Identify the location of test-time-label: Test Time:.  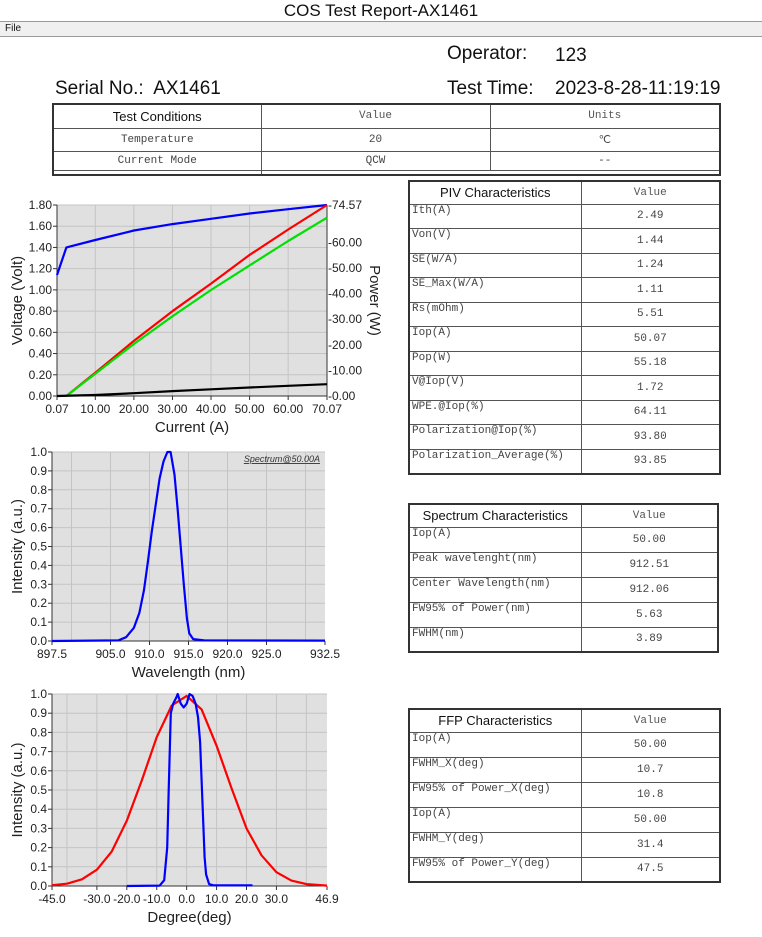
(490, 88).